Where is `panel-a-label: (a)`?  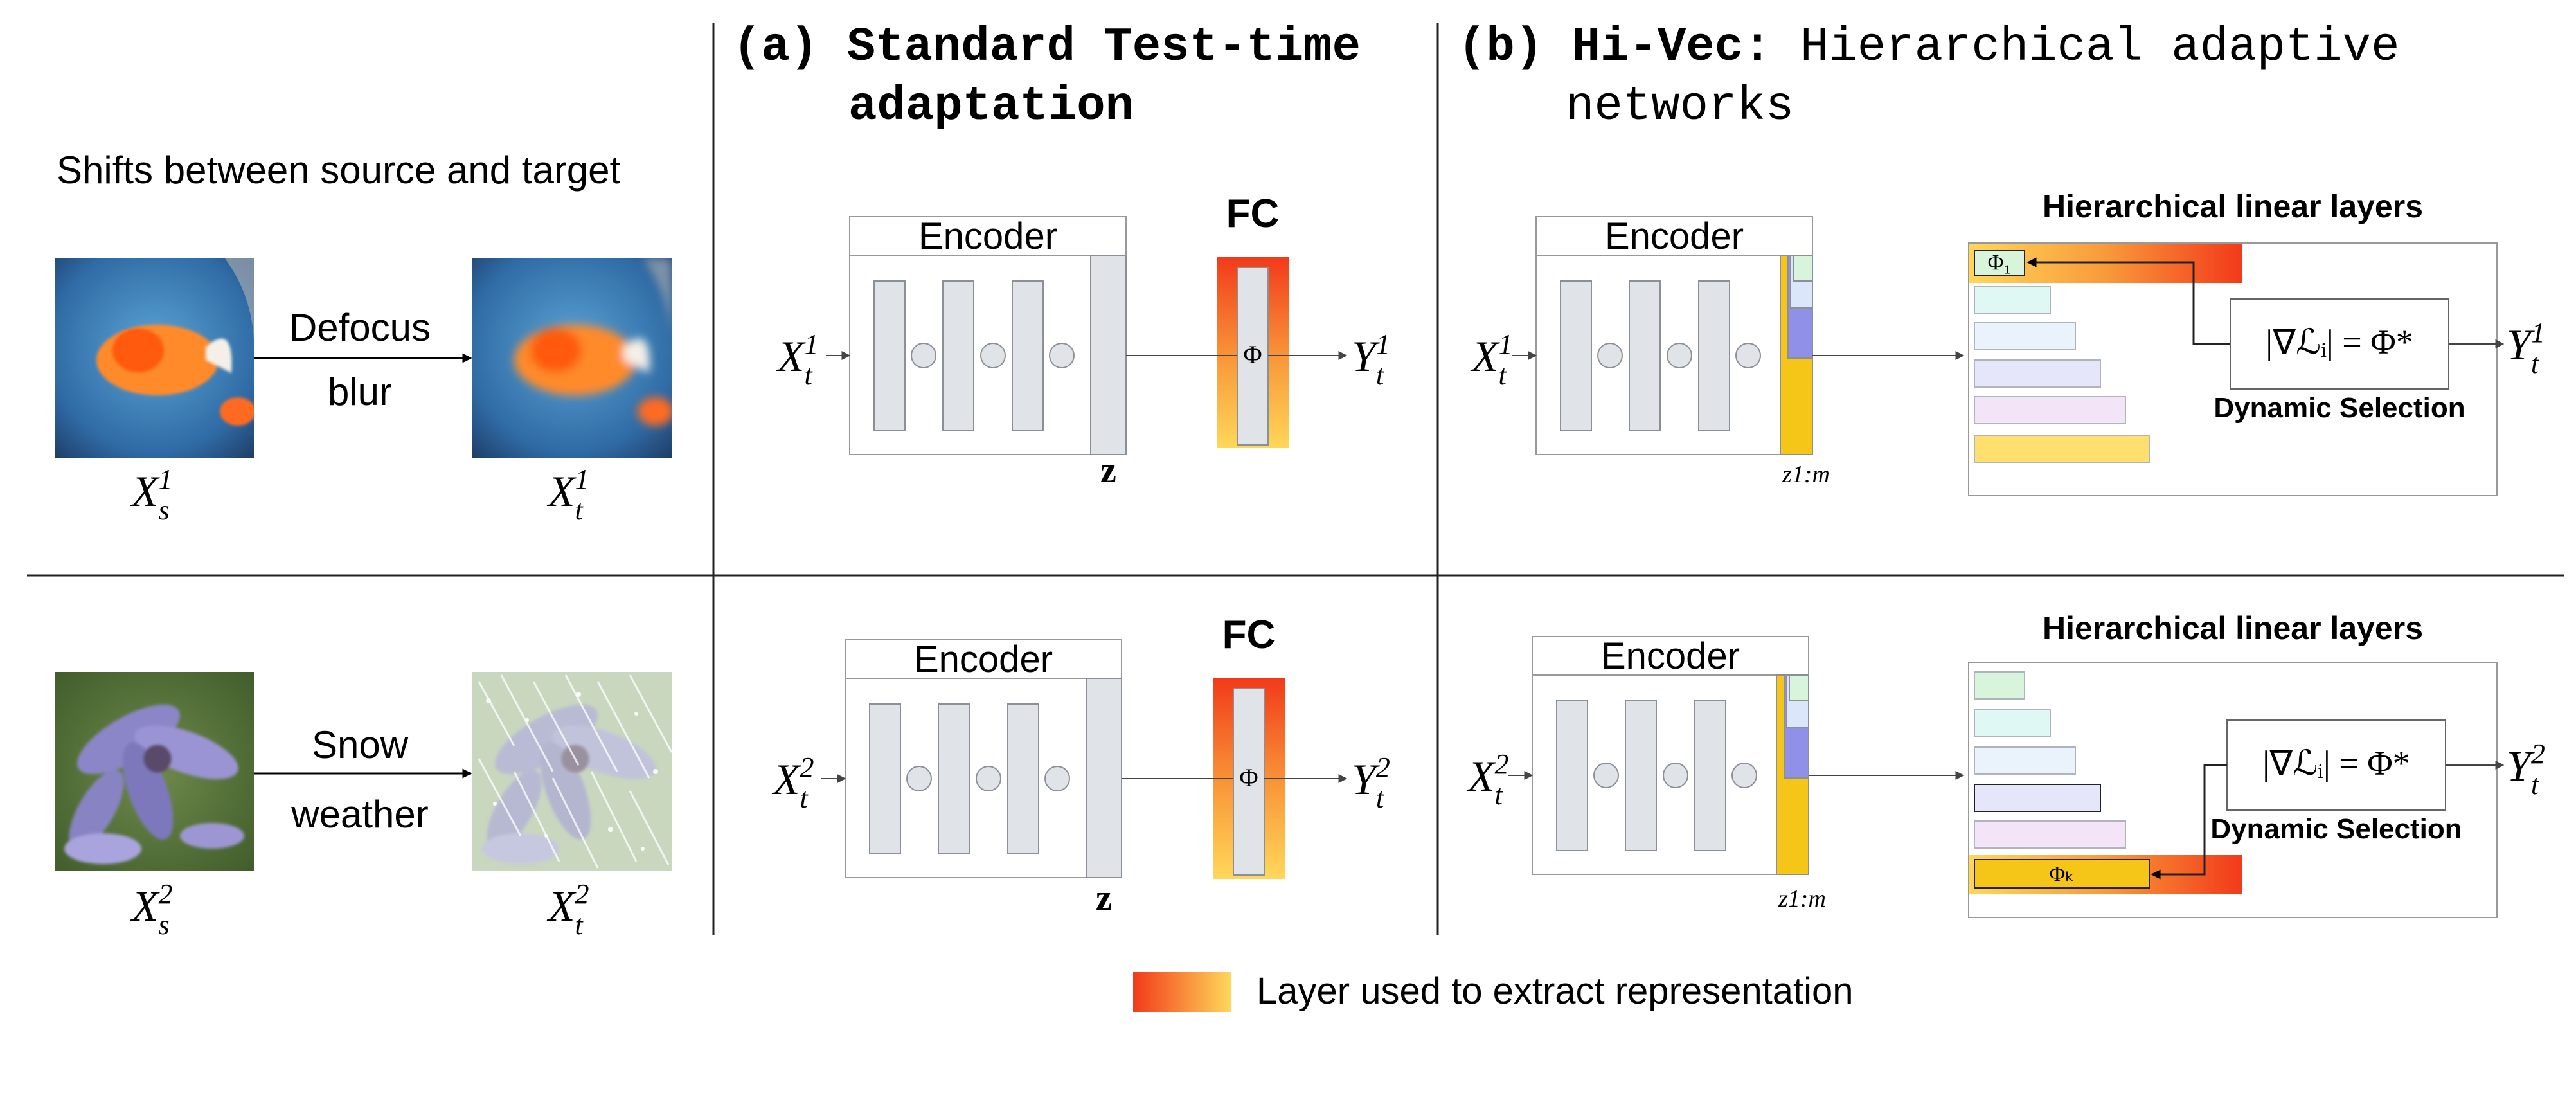 panel-a-label: (a) is located at coordinates (776, 48).